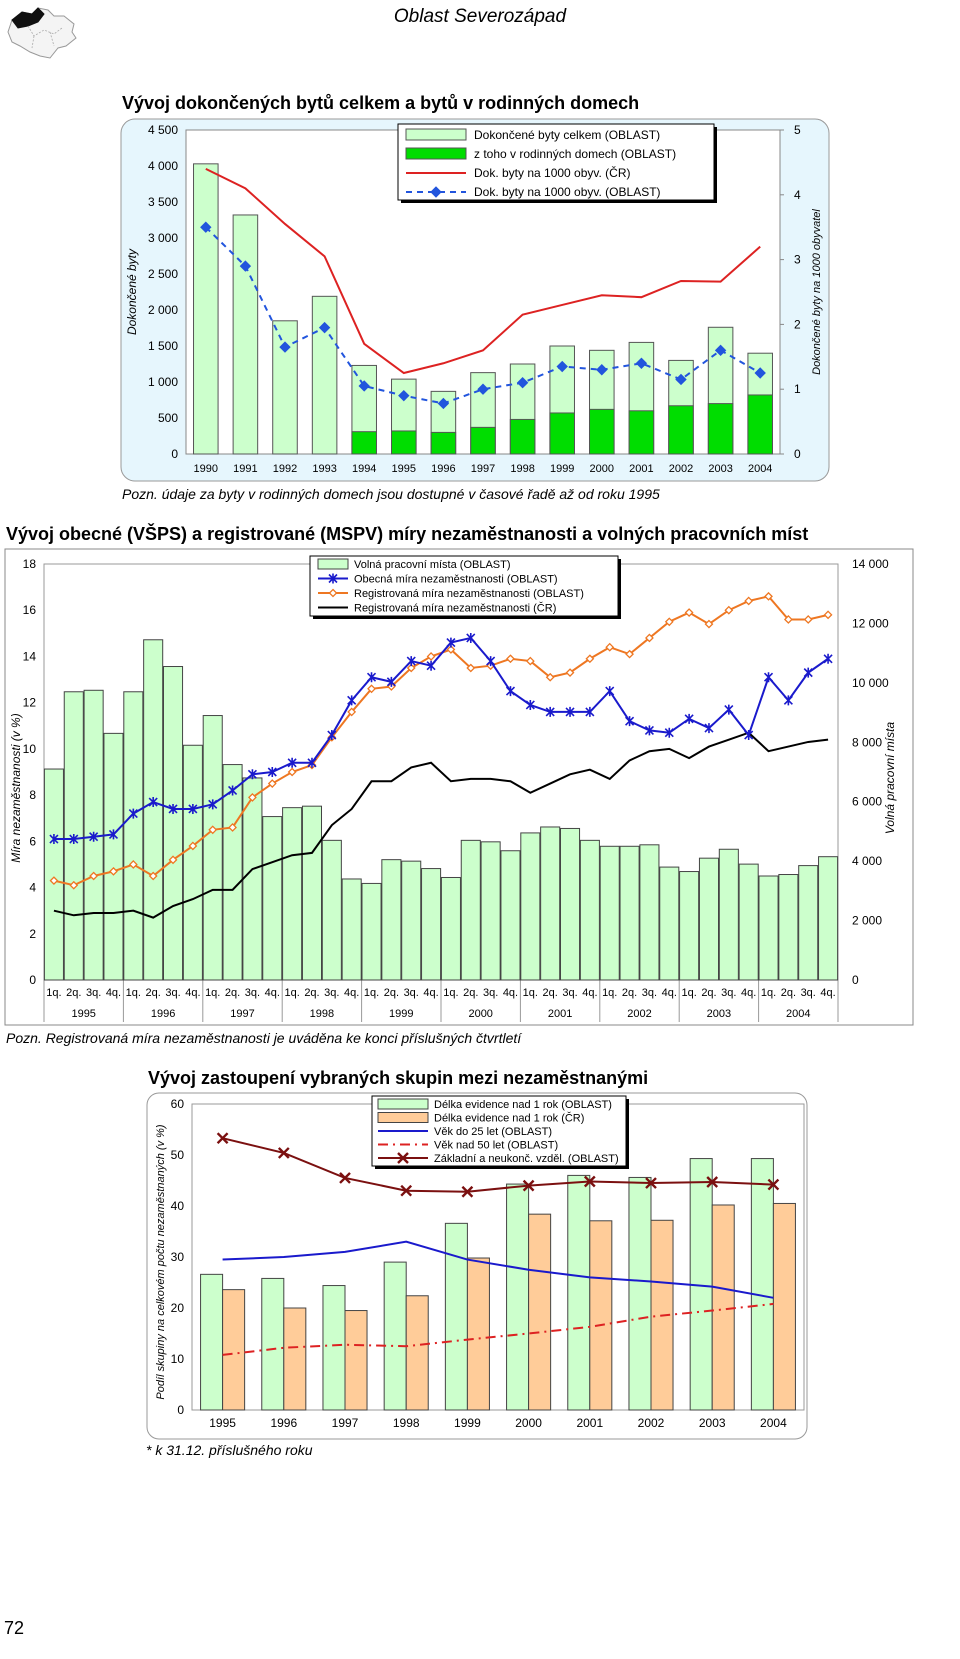 The width and height of the screenshot is (960, 1659). Describe the element at coordinates (870, 683) in the screenshot. I see `chart2-y2tick: 10 000` at that location.